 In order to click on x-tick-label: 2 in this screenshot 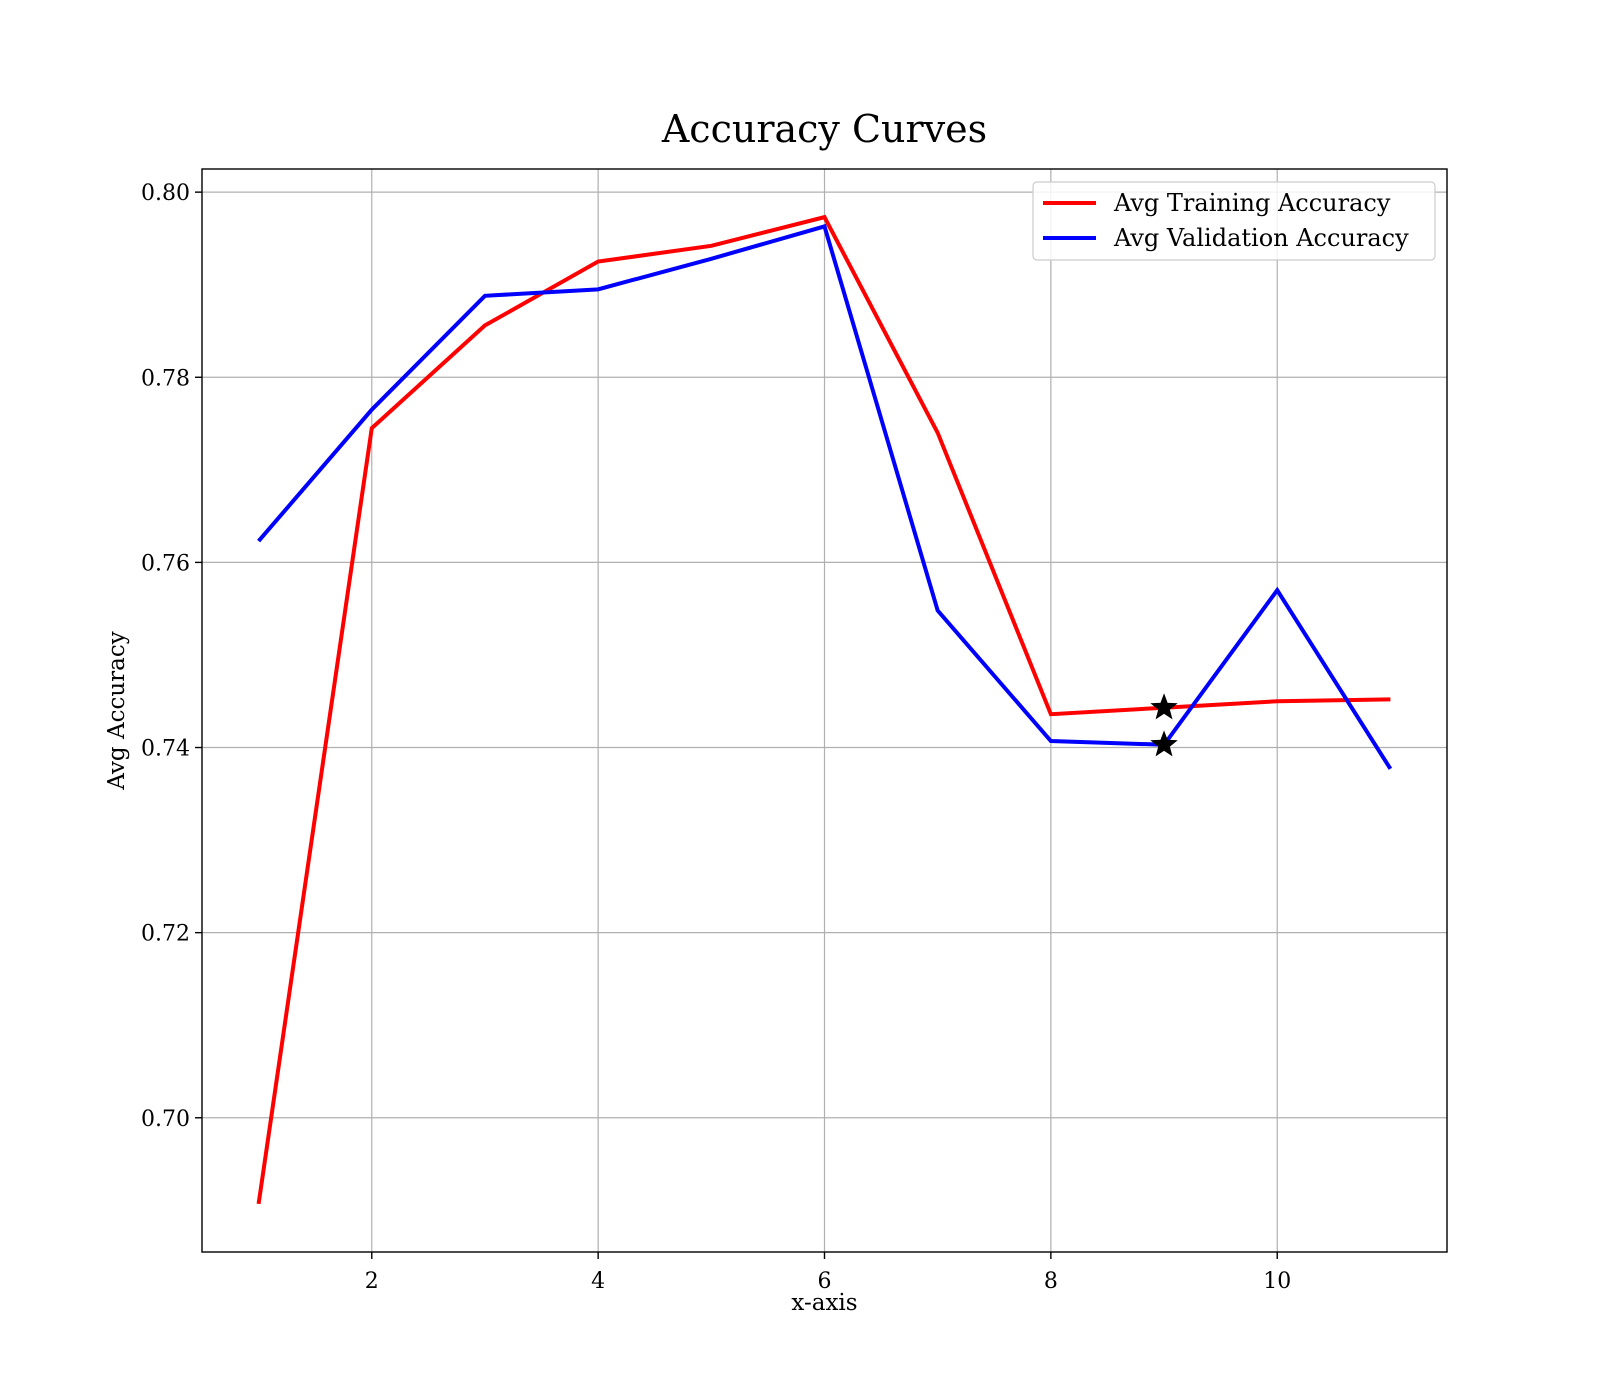, I will do `click(372, 1281)`.